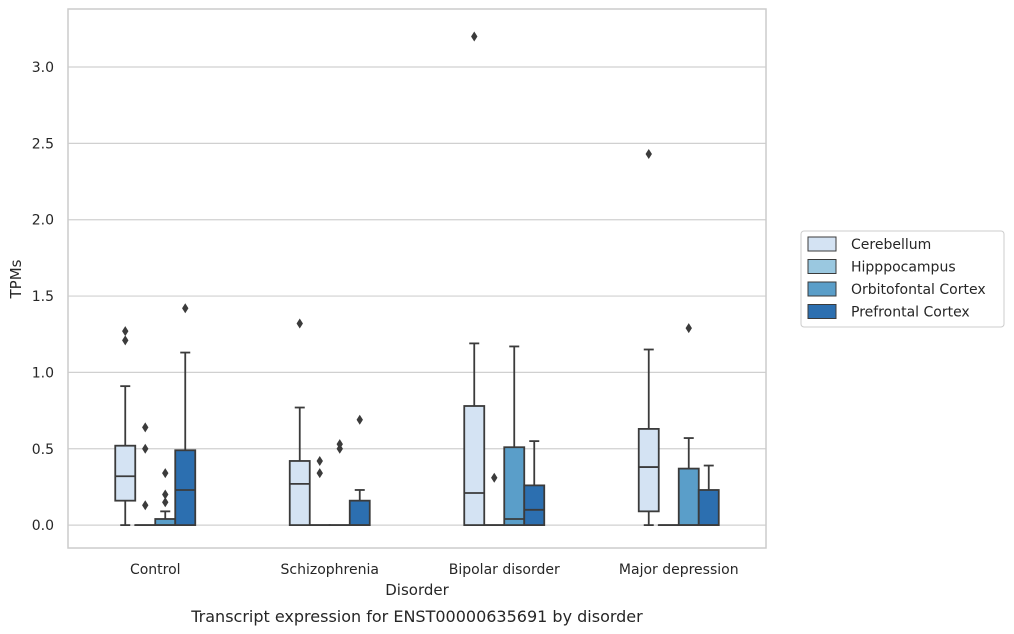 The image size is (1014, 634). I want to click on legend-label: Hipppocampus, so click(903, 268).